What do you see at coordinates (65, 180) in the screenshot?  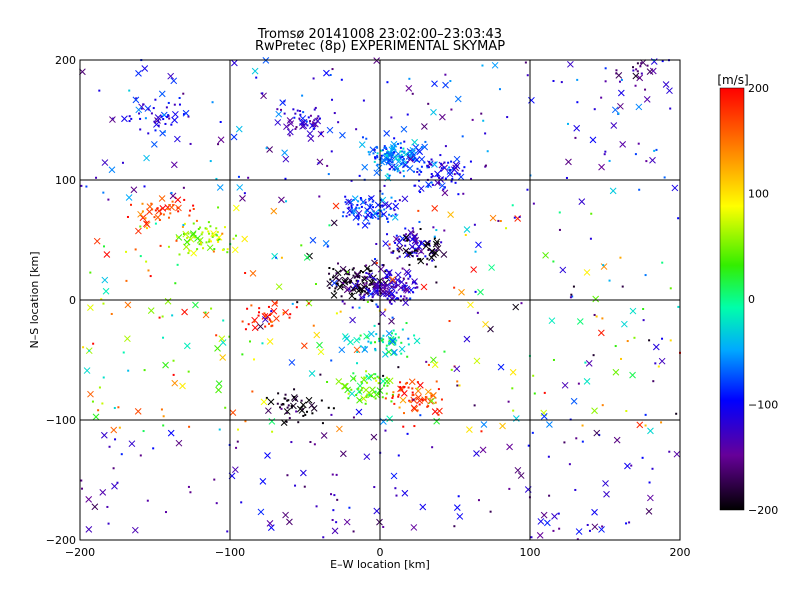 I see `y-tick-label: 100` at bounding box center [65, 180].